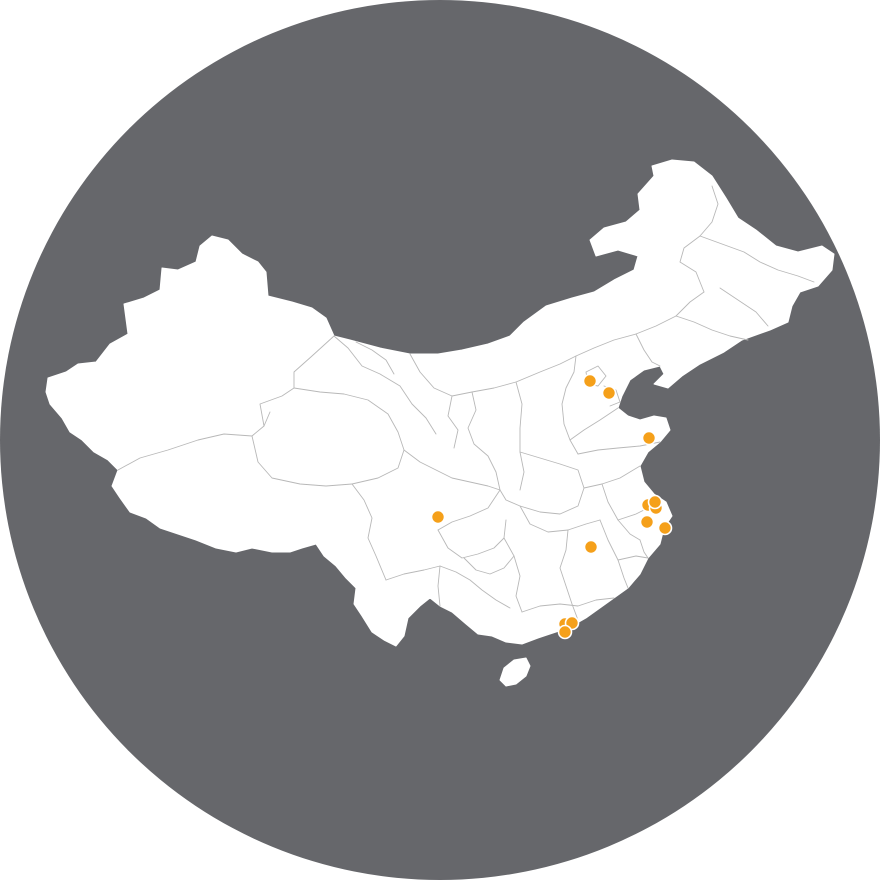 The height and width of the screenshot is (880, 880). Describe the element at coordinates (649, 438) in the screenshot. I see `qingdao-marker` at that location.